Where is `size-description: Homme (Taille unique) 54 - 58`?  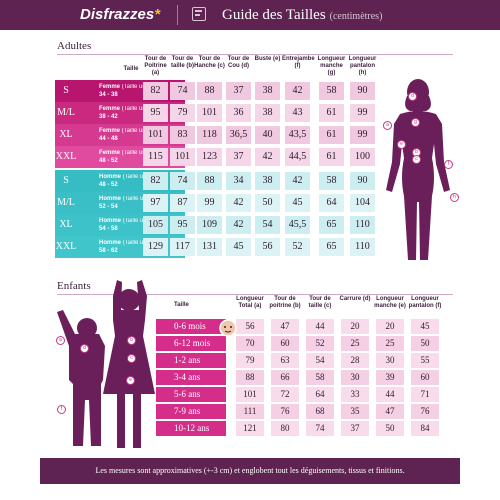 size-description: Homme (Taille unique) 54 - 58 is located at coordinates (131, 225).